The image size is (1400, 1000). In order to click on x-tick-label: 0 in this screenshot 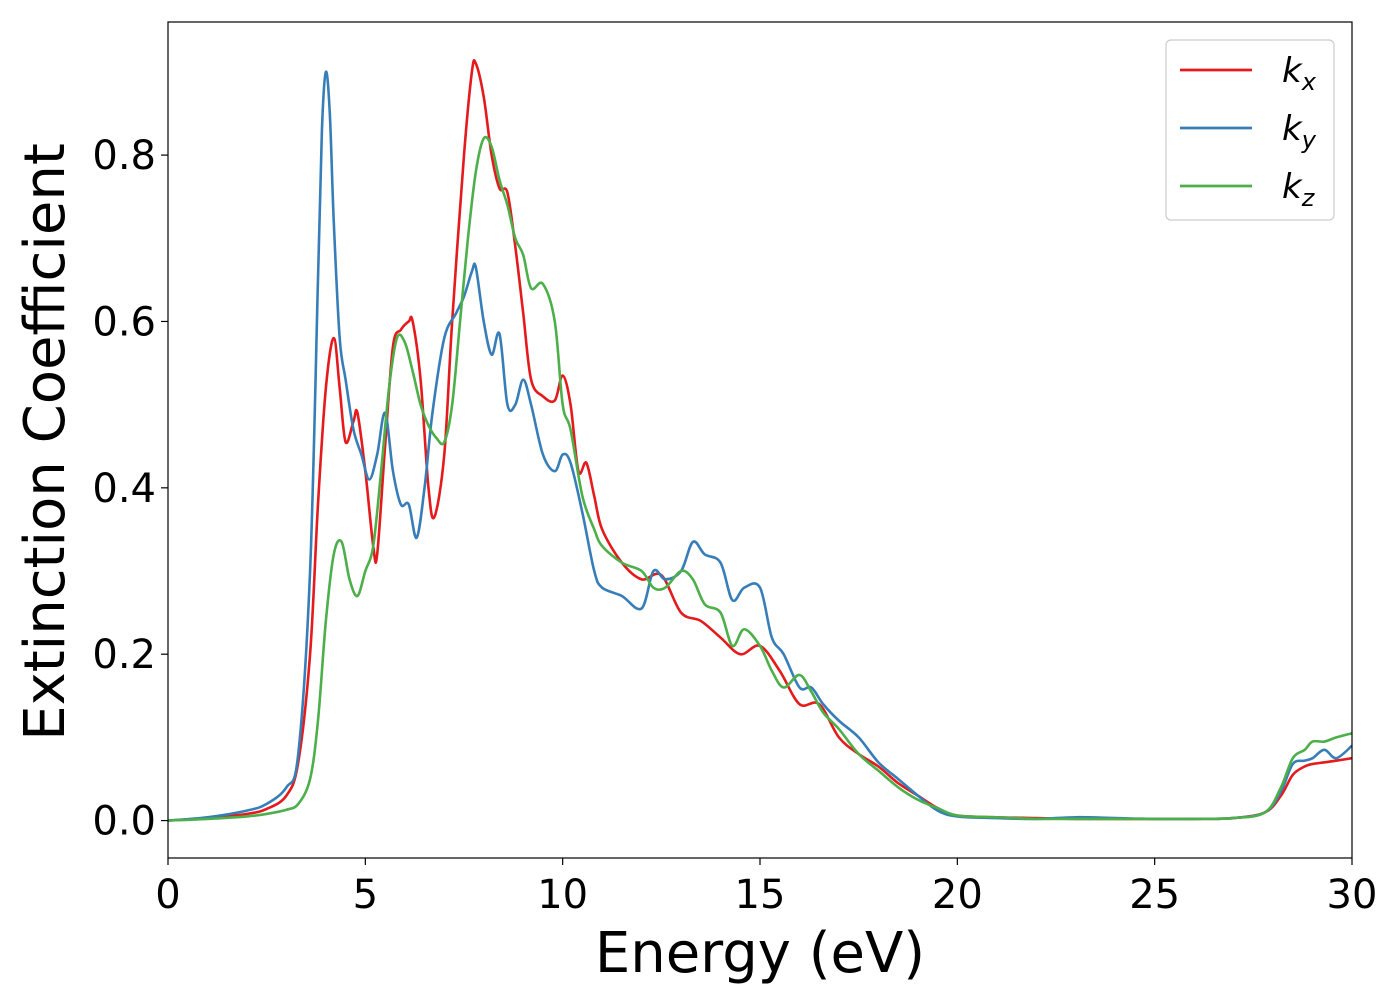, I will do `click(167, 895)`.